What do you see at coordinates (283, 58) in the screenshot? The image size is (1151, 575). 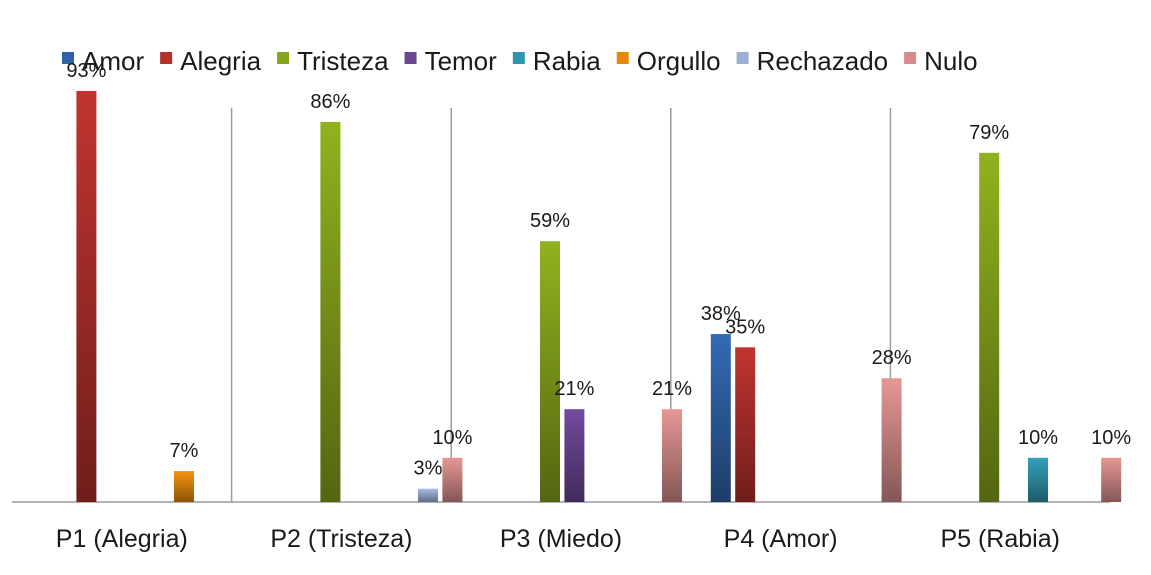 I see `legend-swatch-tristeza` at bounding box center [283, 58].